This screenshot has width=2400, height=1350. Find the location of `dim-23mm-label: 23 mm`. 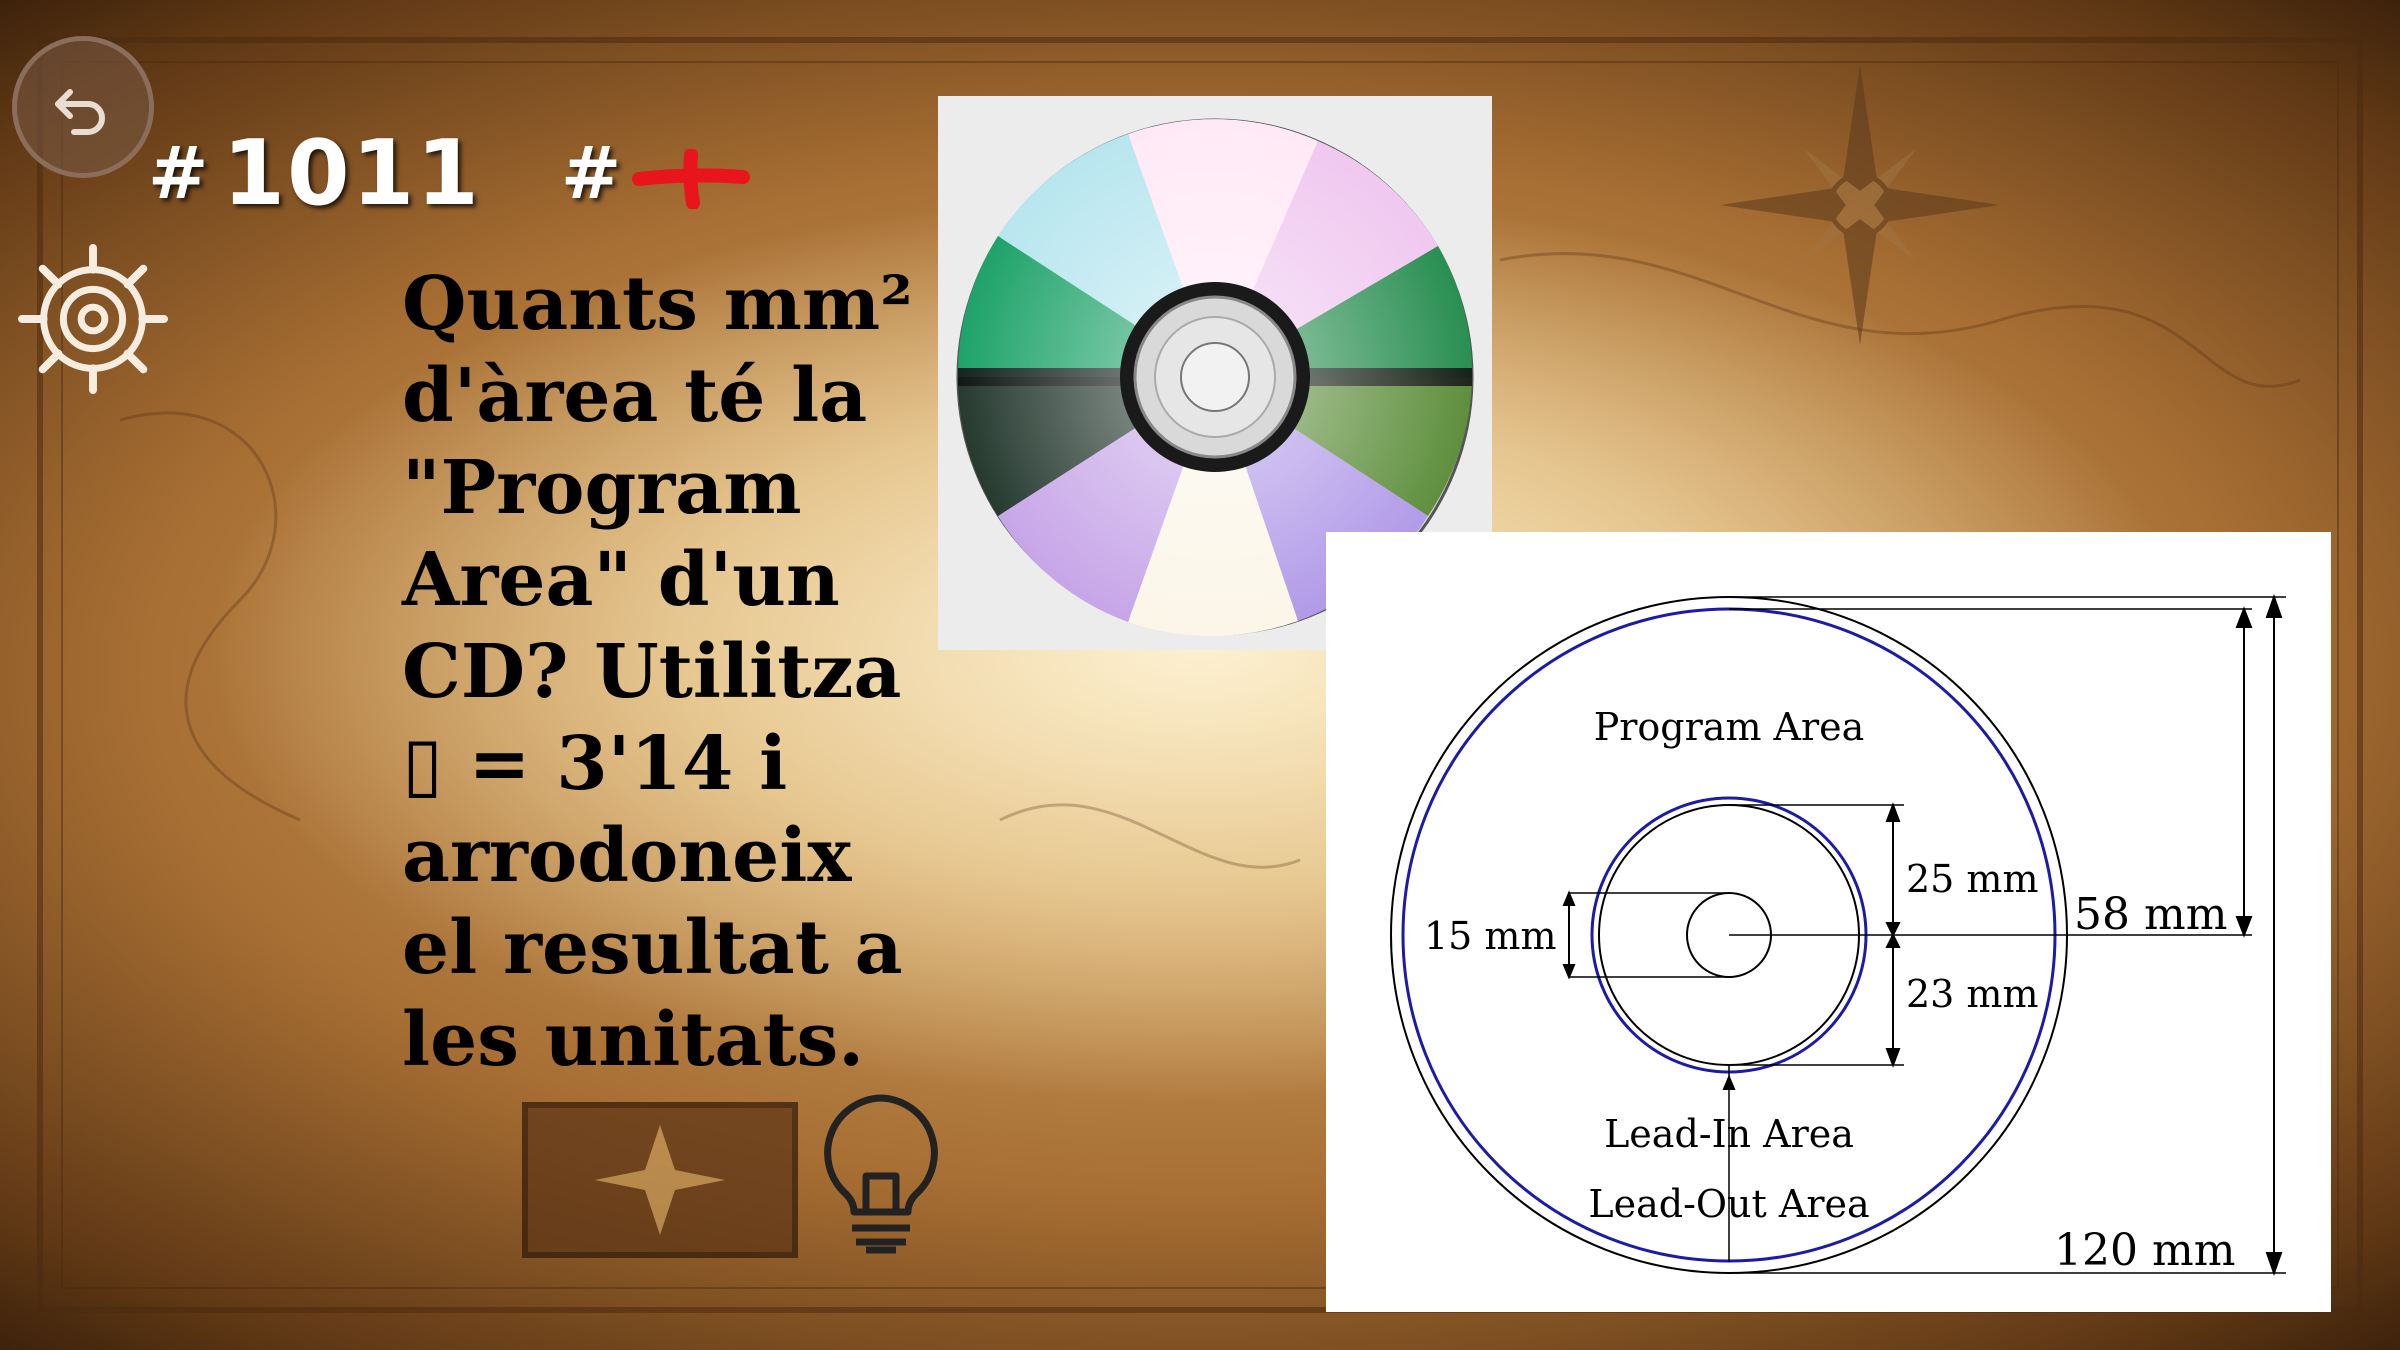

dim-23mm-label: 23 mm is located at coordinates (1972, 994).